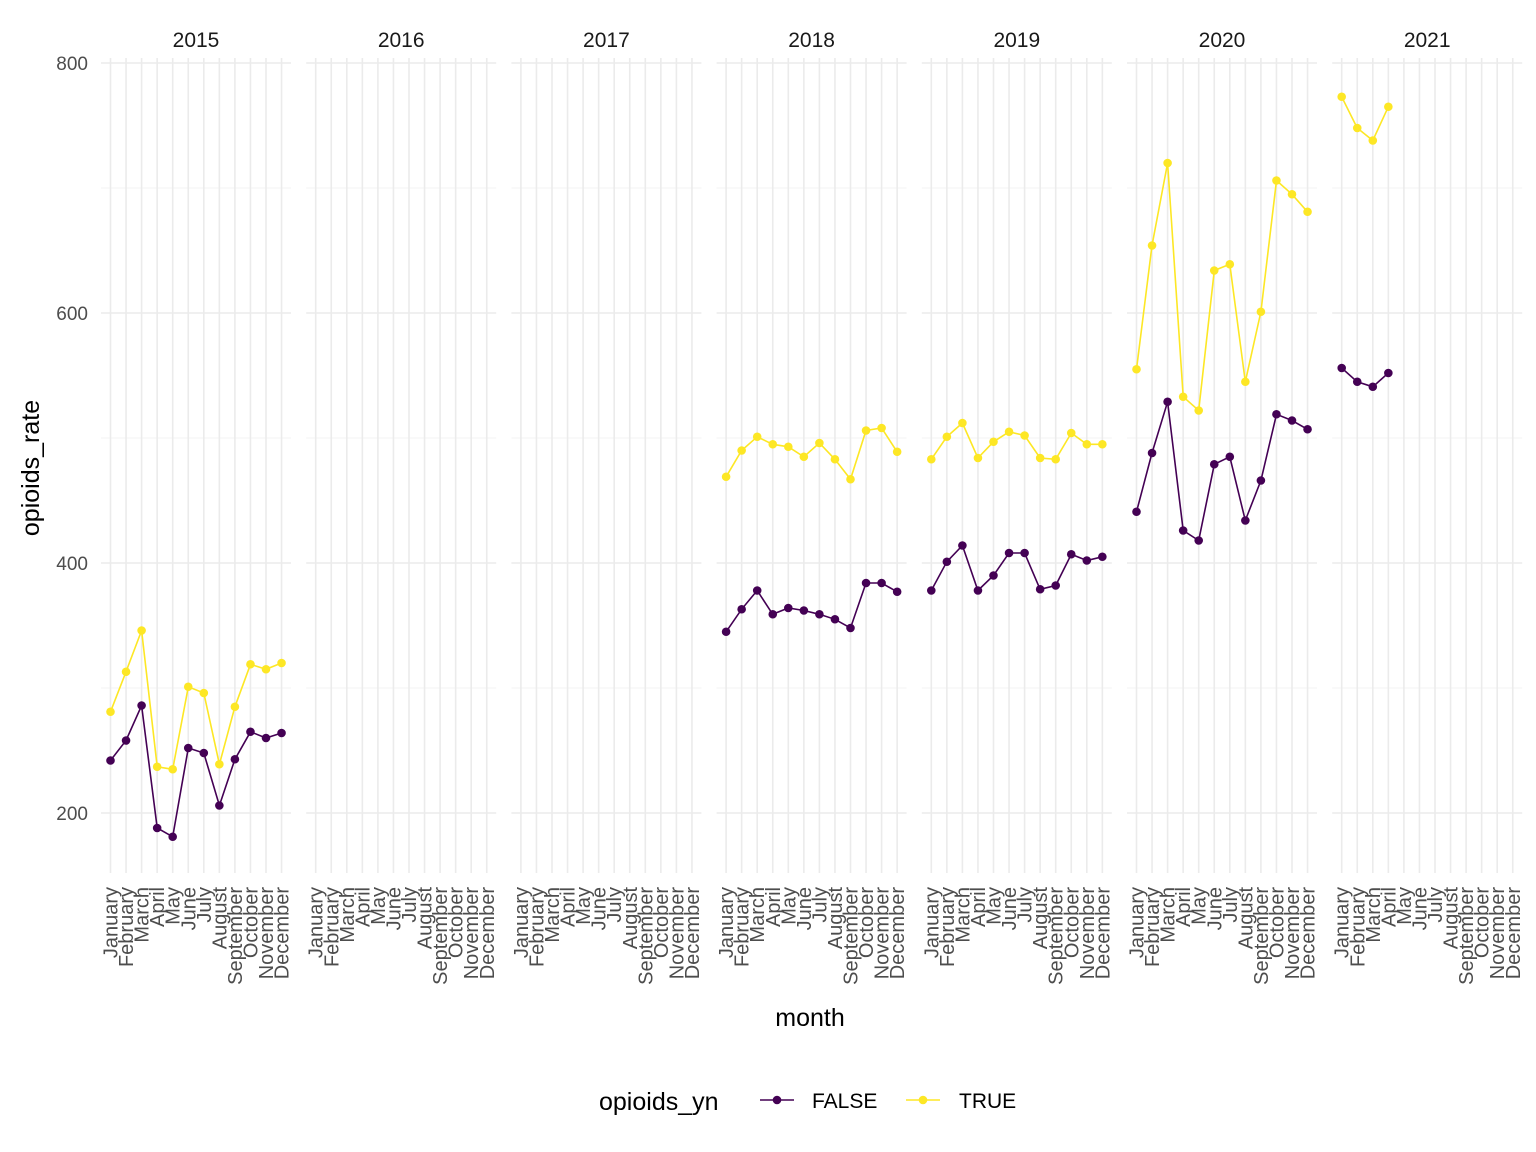  What do you see at coordinates (1016, 567) in the screenshot?
I see `series-line-false-2019` at bounding box center [1016, 567].